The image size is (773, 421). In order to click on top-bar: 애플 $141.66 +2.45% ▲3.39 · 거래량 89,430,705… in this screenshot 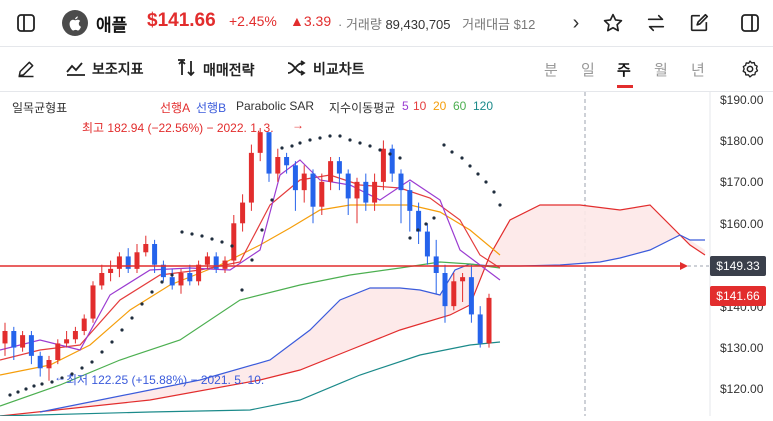, I will do `click(386, 23)`.